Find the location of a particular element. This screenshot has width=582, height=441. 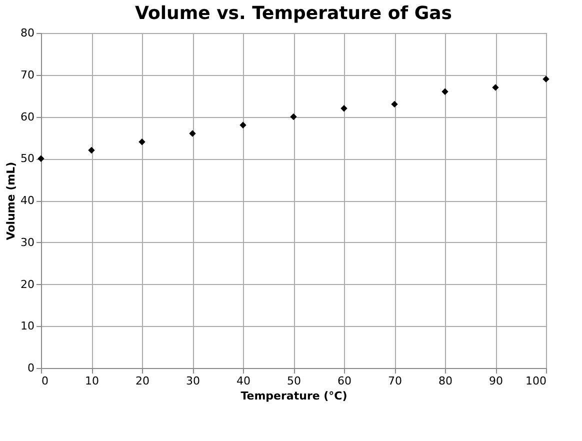

x-tick-label: 30 is located at coordinates (193, 381).